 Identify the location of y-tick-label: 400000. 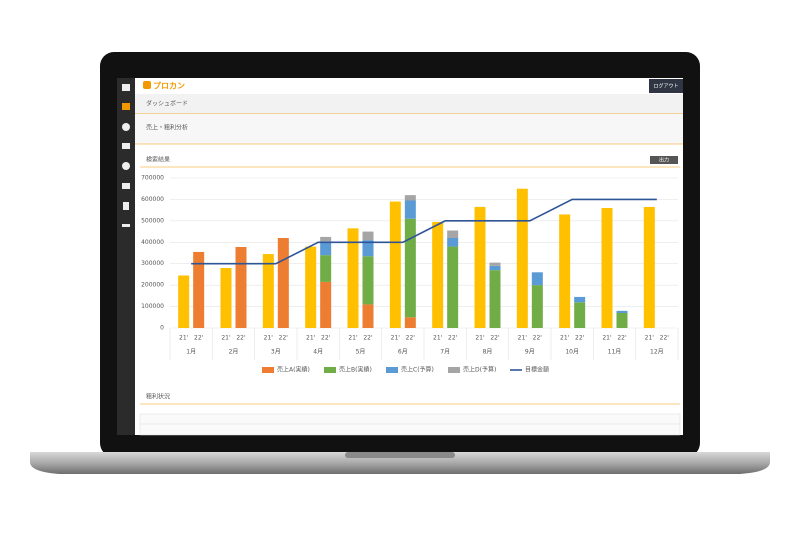
(152, 242).